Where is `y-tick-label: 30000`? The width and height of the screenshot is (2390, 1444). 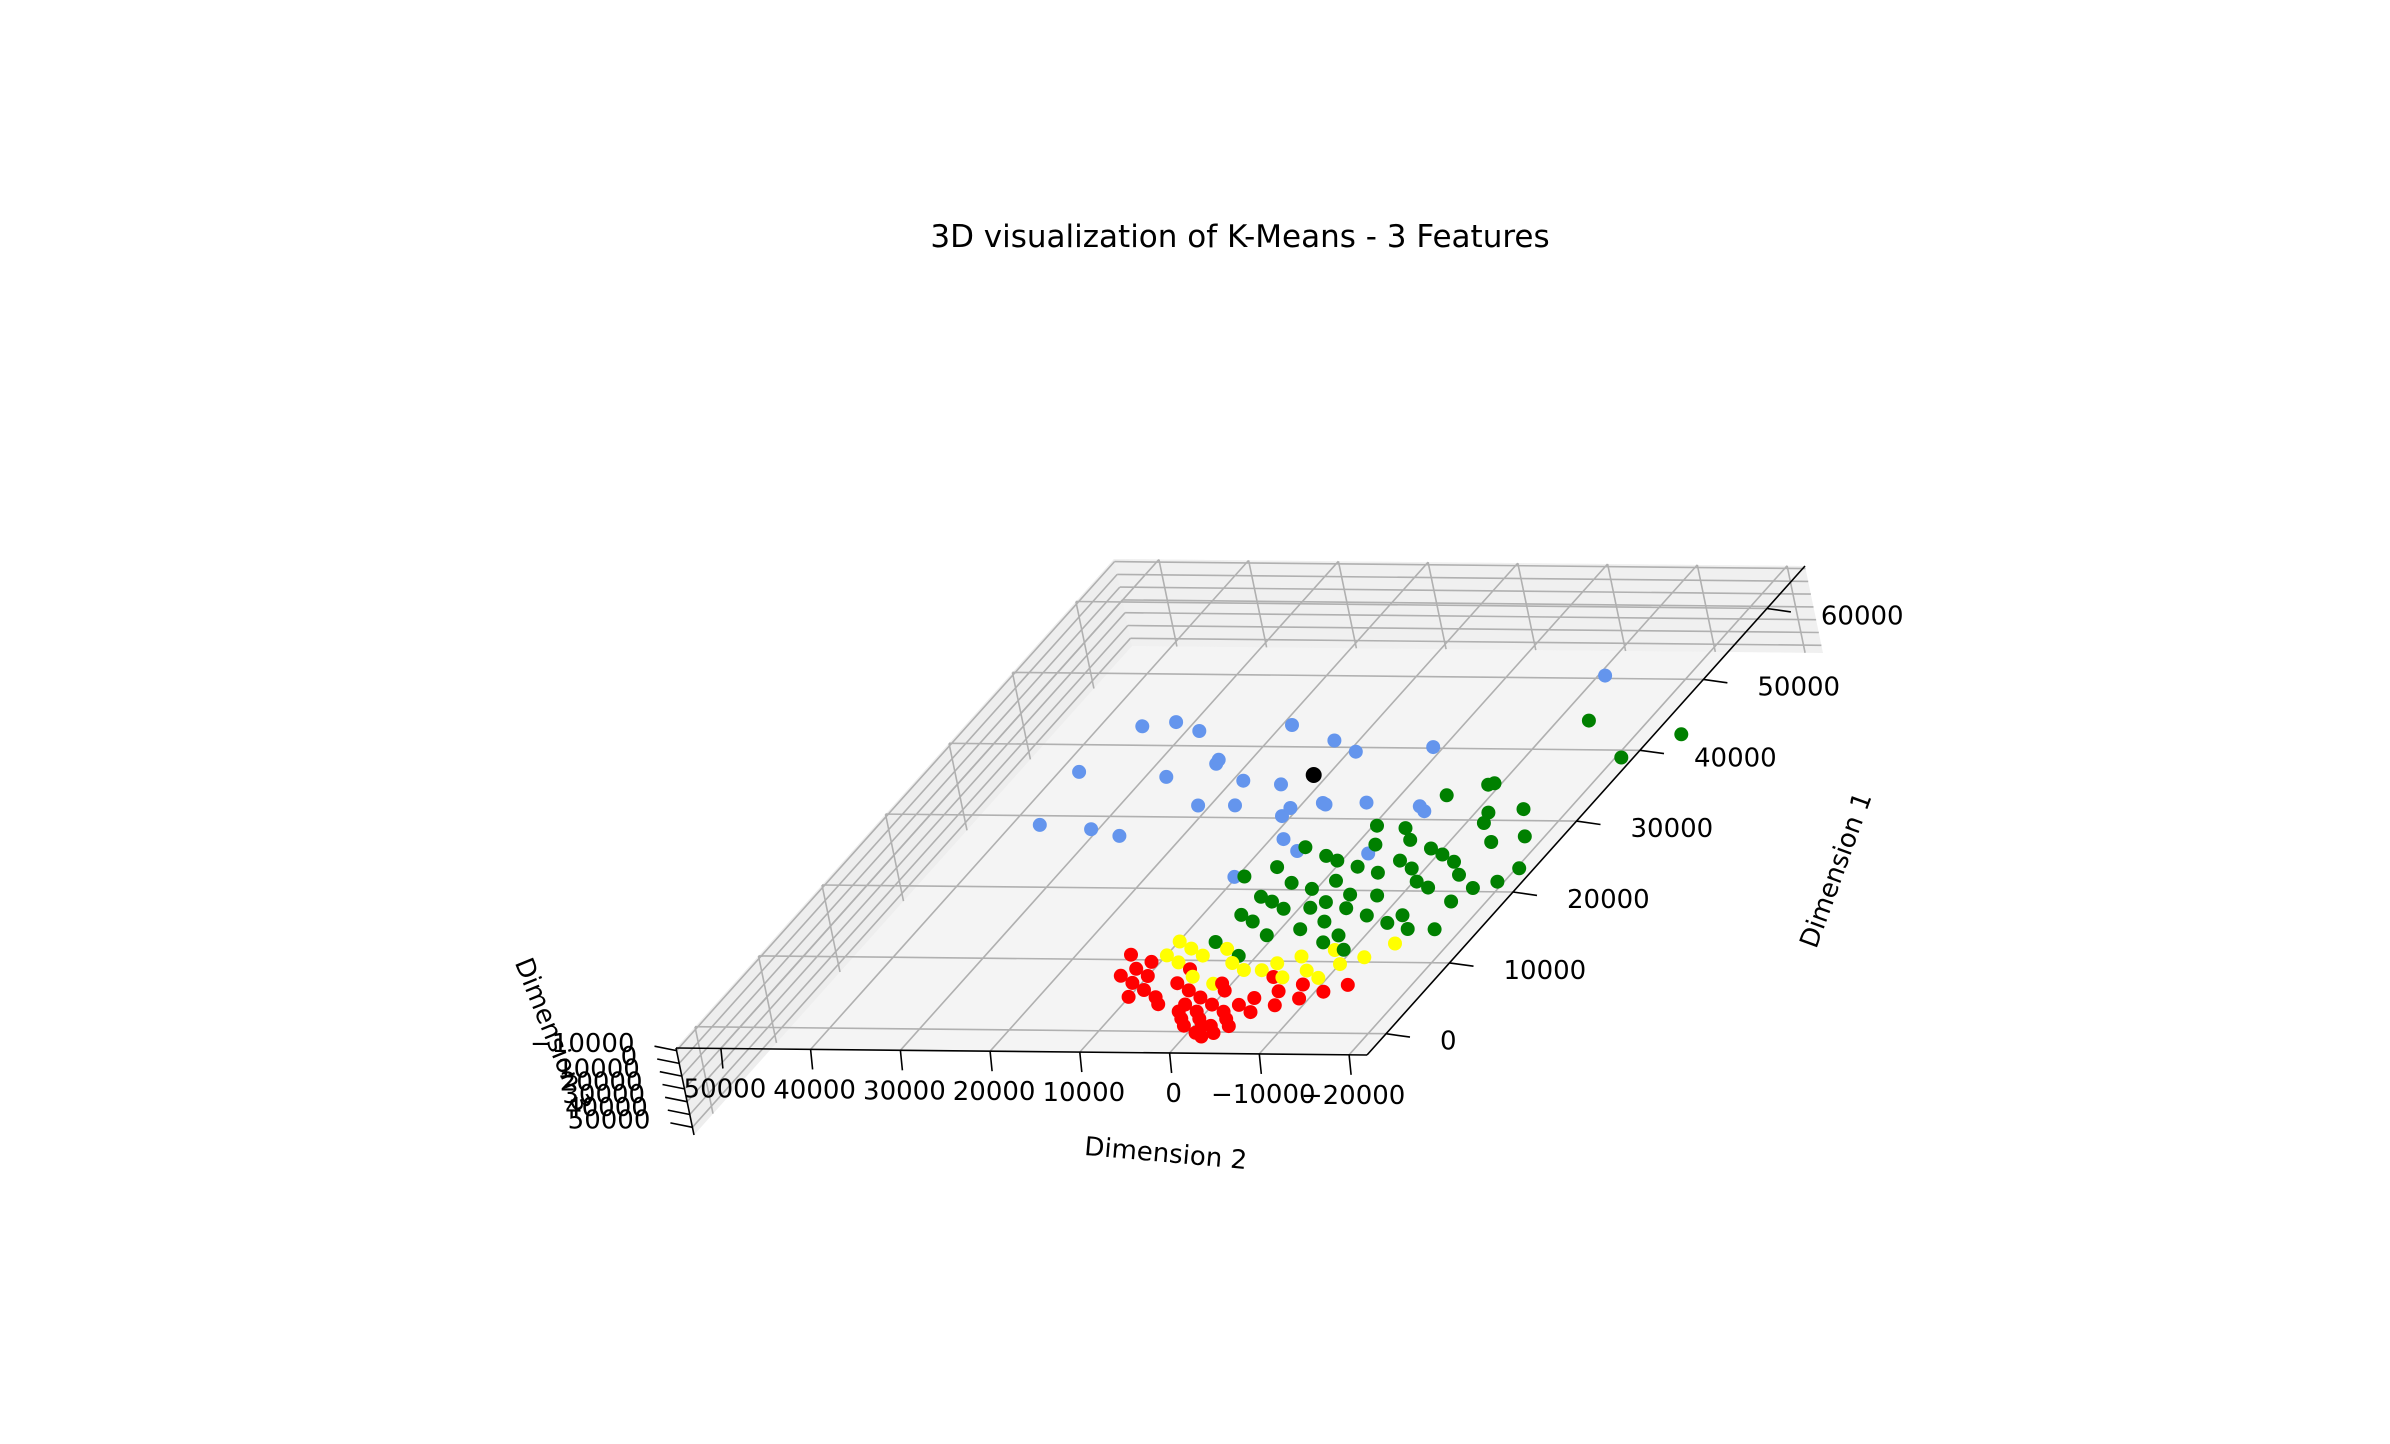
y-tick-label: 30000 is located at coordinates (904, 1091).